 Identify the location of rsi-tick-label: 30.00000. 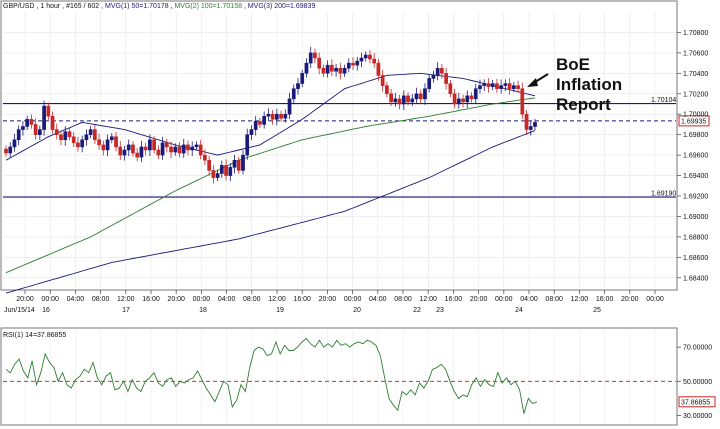
(697, 416).